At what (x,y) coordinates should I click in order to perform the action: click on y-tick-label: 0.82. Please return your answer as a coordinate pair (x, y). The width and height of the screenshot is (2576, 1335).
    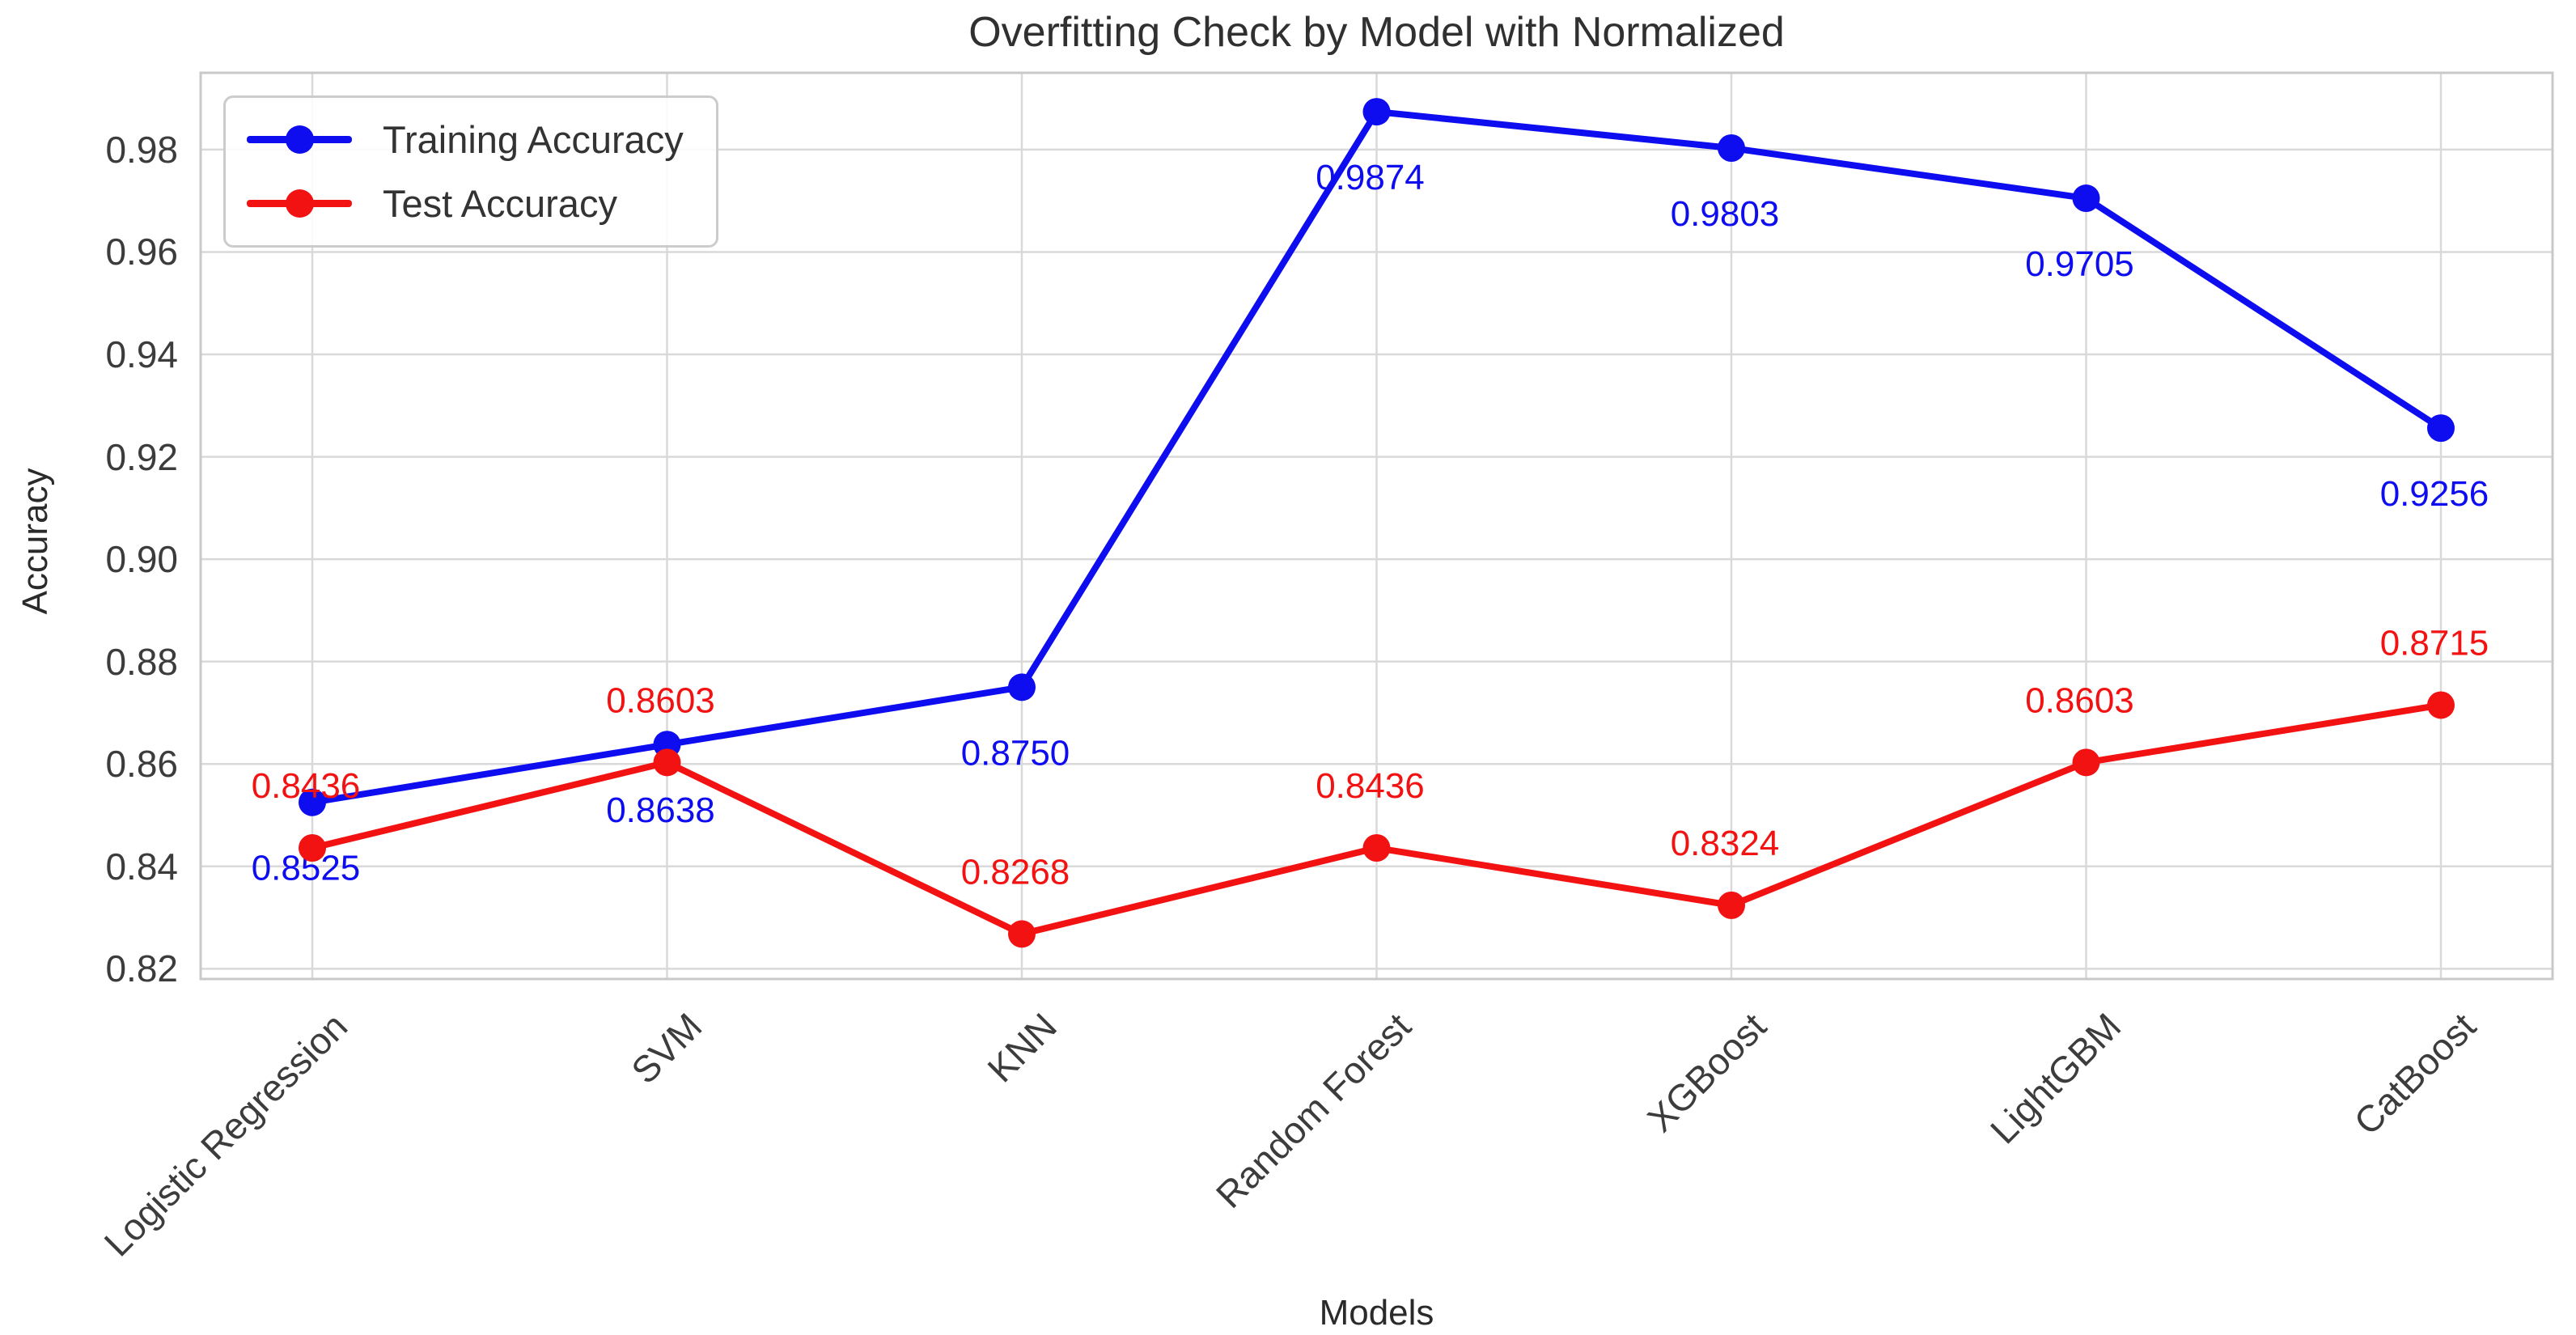
    Looking at the image, I should click on (141, 968).